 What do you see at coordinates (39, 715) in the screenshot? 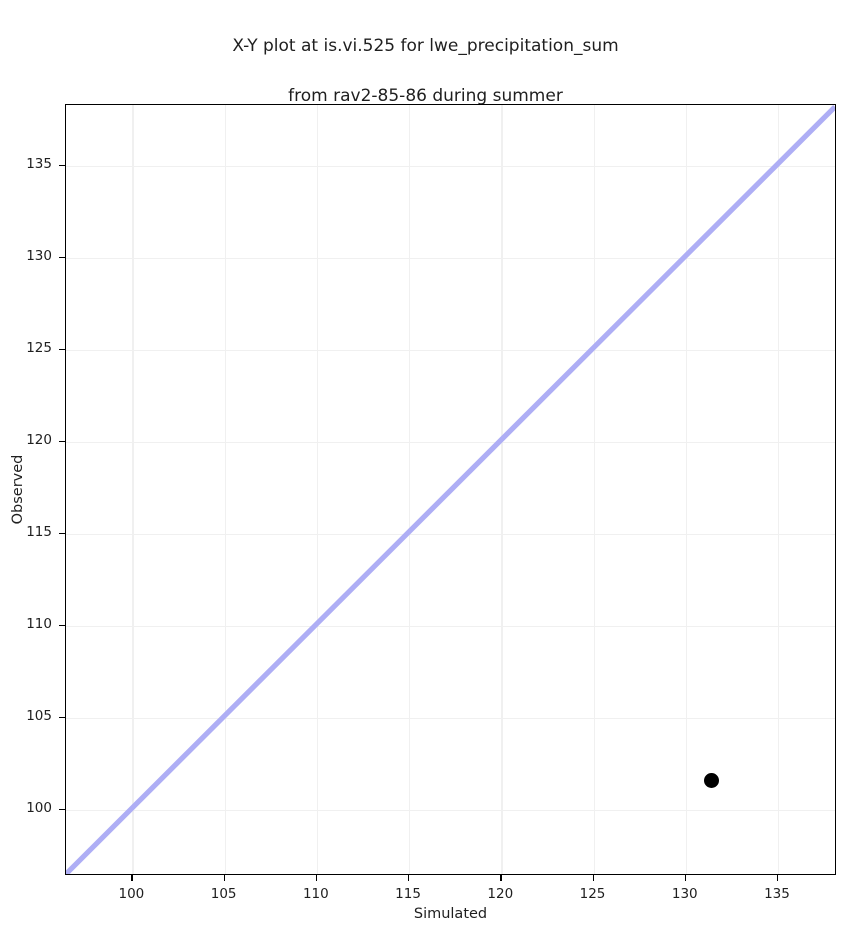
I see `y-tick-label: 105` at bounding box center [39, 715].